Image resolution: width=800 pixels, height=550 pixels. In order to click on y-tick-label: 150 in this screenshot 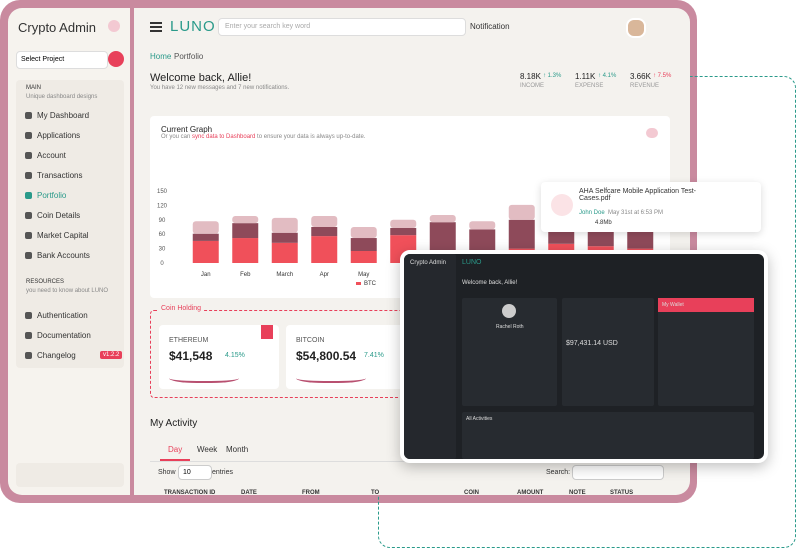, I will do `click(162, 192)`.